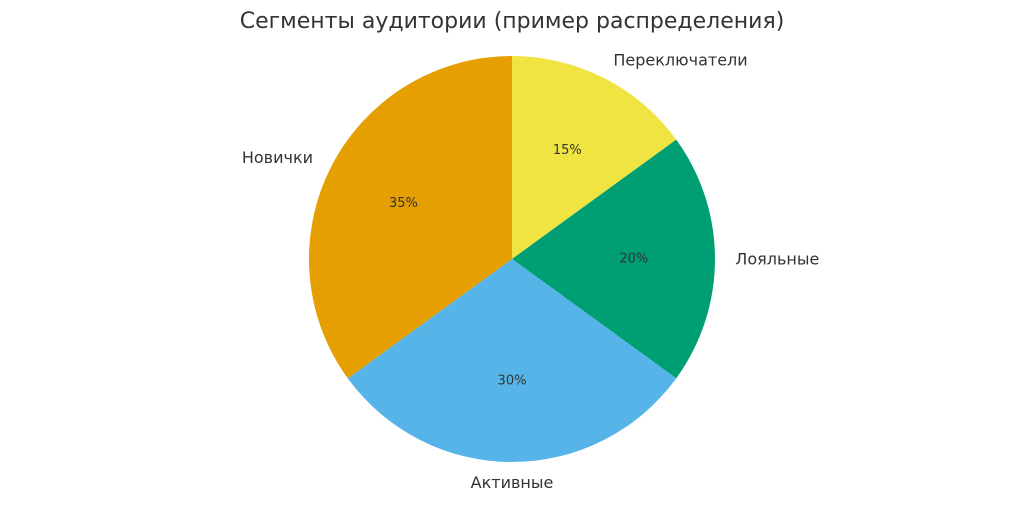 Image resolution: width=1024 pixels, height=507 pixels. What do you see at coordinates (512, 482) in the screenshot?
I see `pie-category-label-3: Активные` at bounding box center [512, 482].